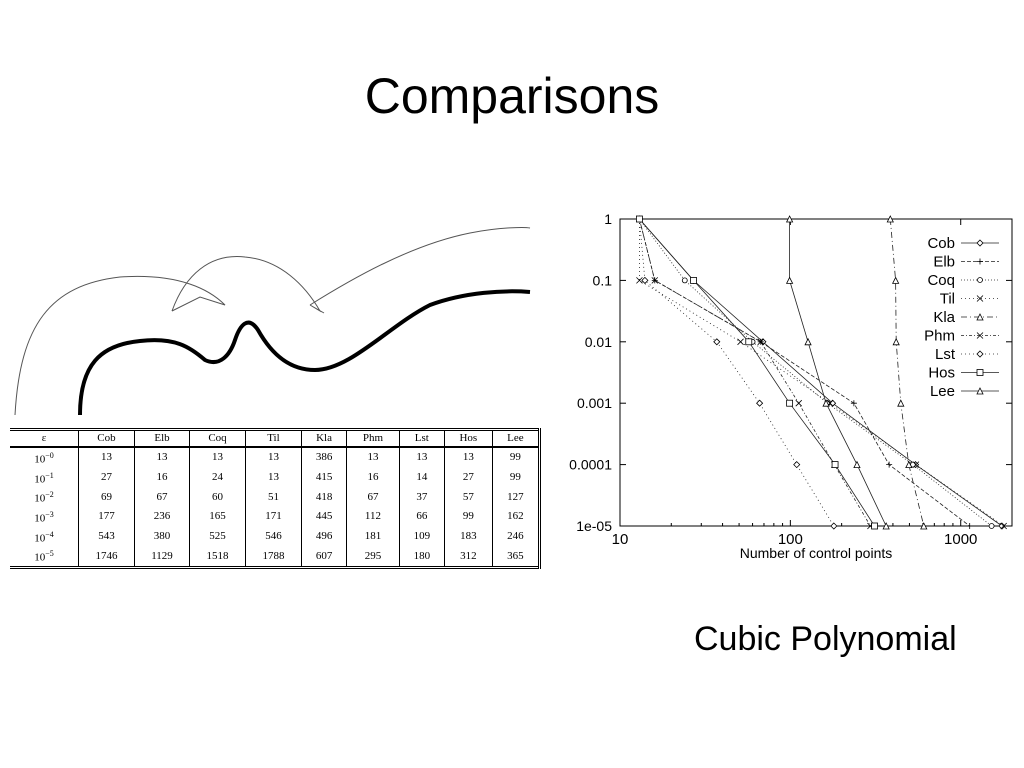 The width and height of the screenshot is (1024, 768). I want to click on legend-label: Phm, so click(939, 336).